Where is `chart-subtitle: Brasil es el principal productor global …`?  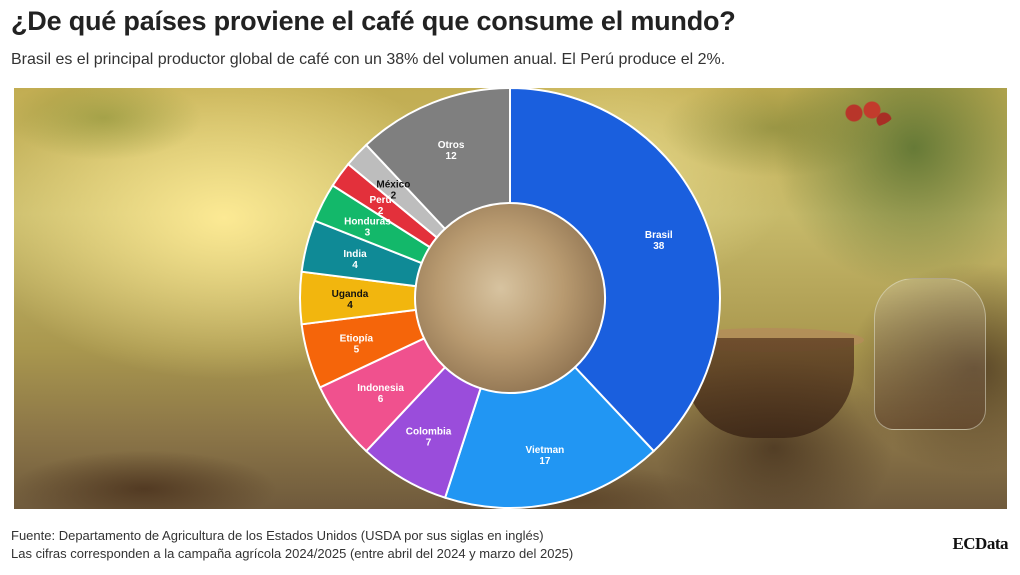 chart-subtitle: Brasil es el principal productor global … is located at coordinates (368, 59).